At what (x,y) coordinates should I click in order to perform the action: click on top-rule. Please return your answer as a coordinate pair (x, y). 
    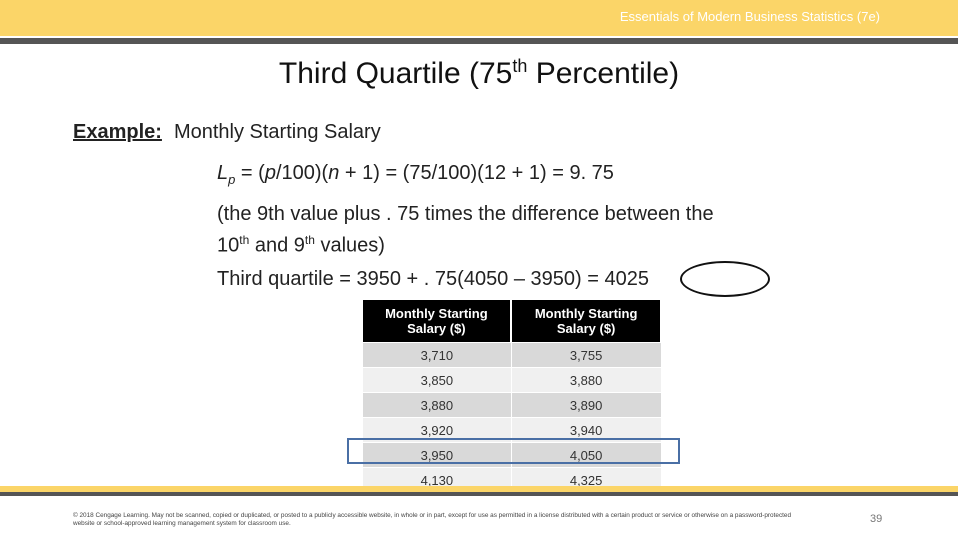
    Looking at the image, I should click on (479, 41).